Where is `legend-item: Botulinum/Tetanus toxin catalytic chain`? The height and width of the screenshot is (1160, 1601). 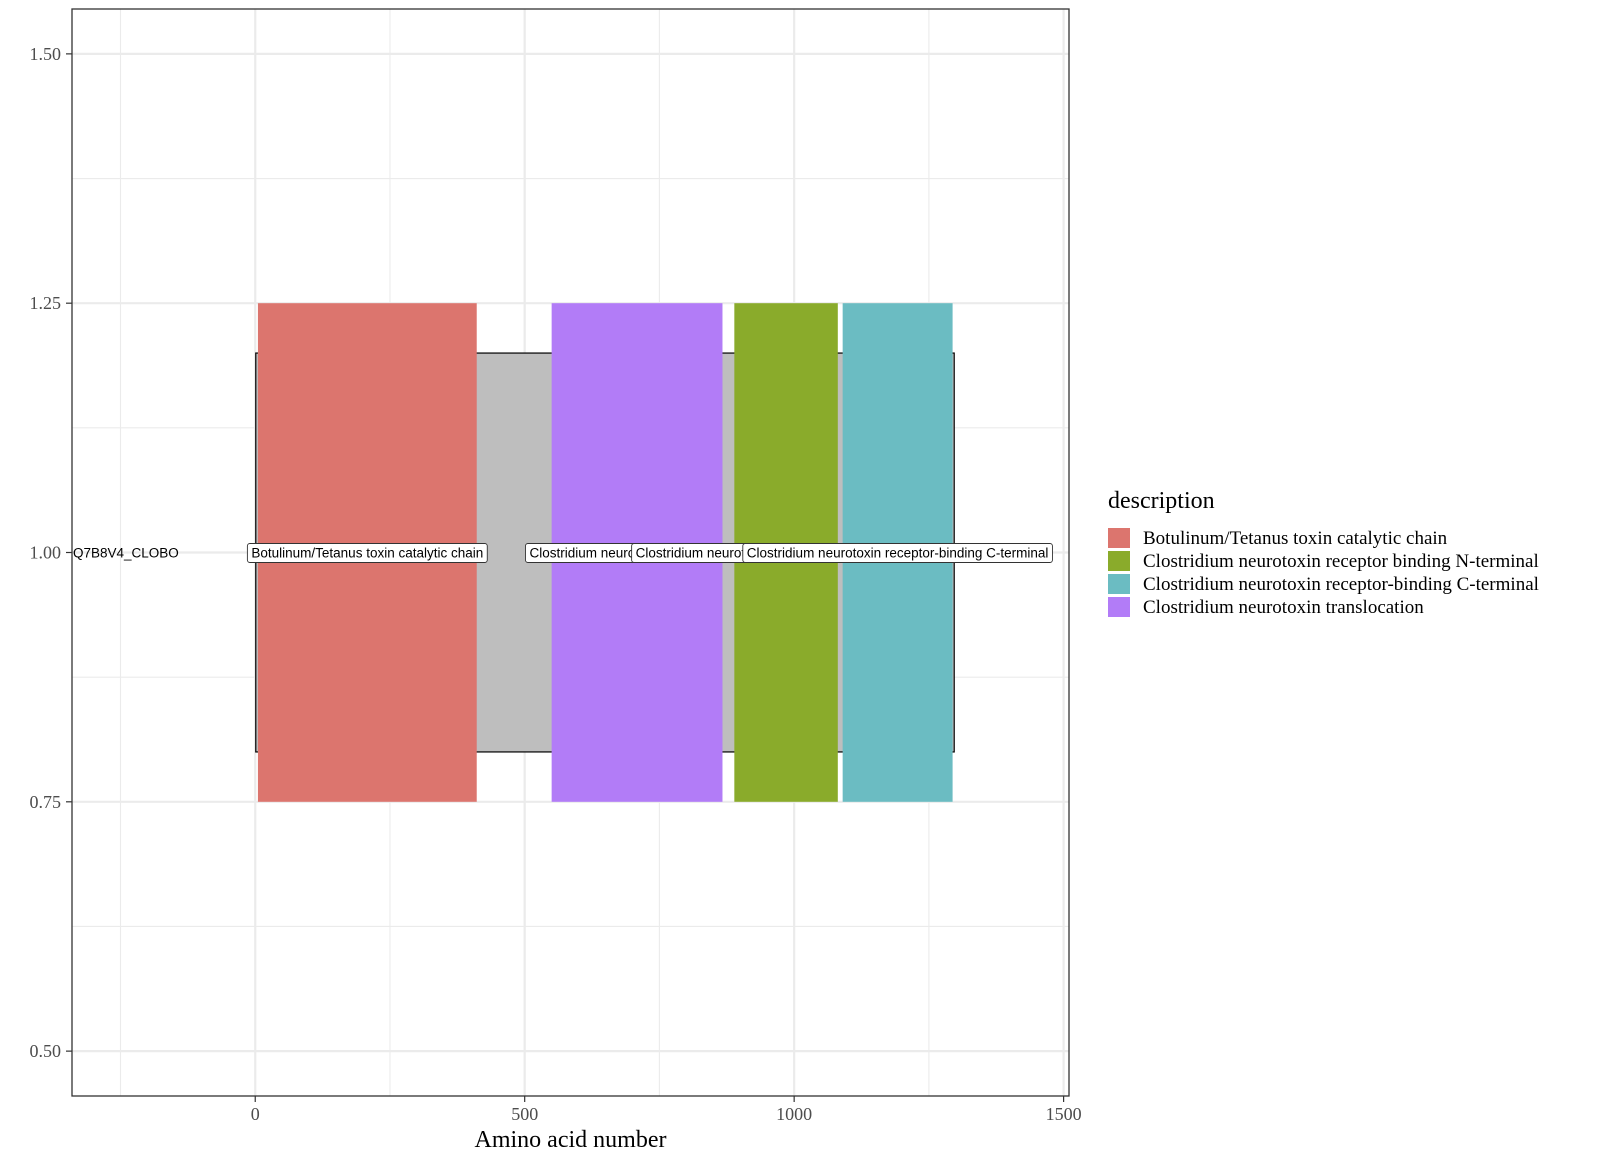
legend-item: Botulinum/Tetanus toxin catalytic chain is located at coordinates (1278, 538).